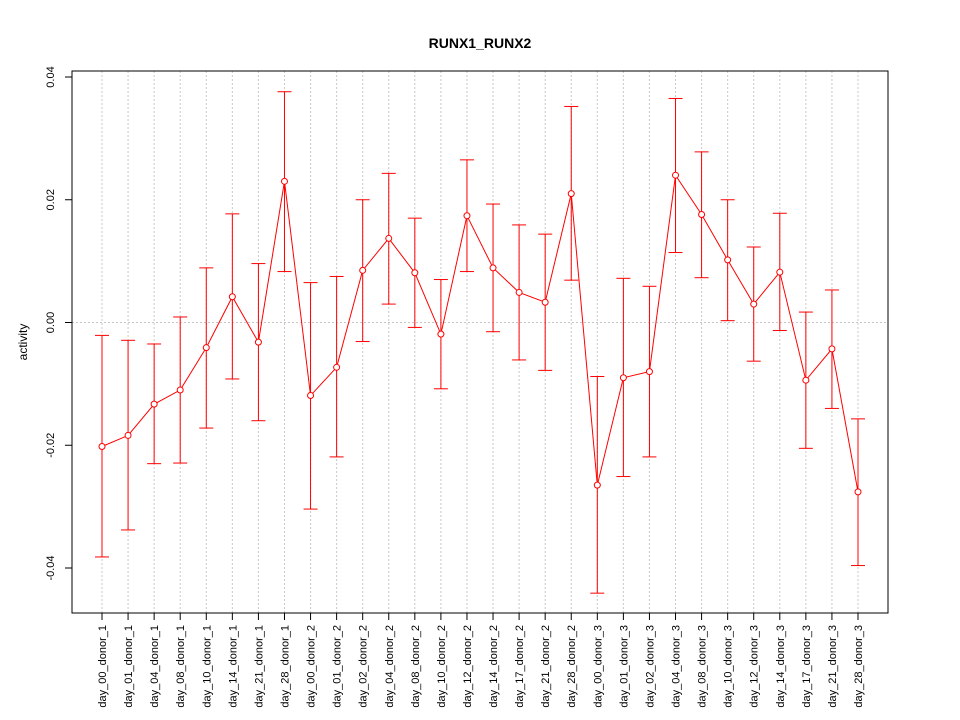 Image resolution: width=960 pixels, height=720 pixels. What do you see at coordinates (51, 445) in the screenshot?
I see `y-tick-label: -0.02` at bounding box center [51, 445].